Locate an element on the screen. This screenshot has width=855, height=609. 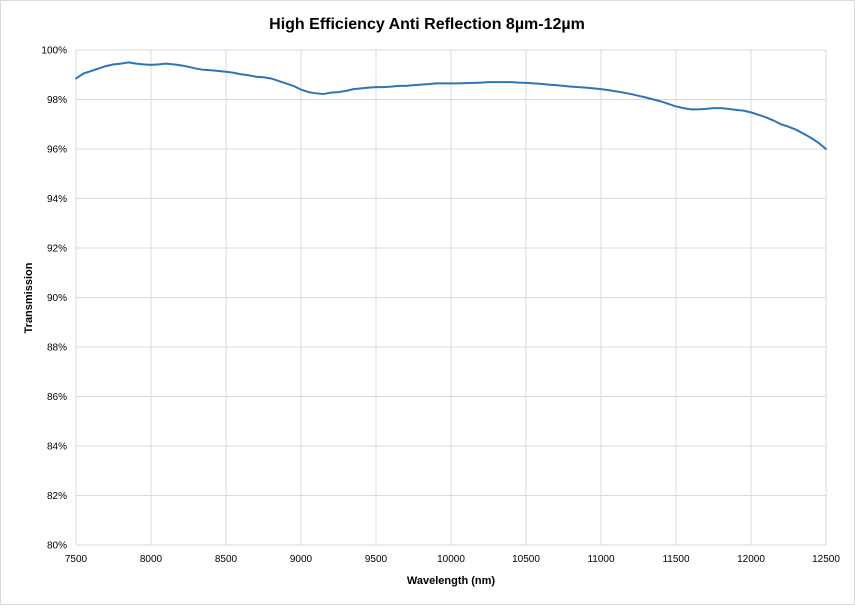
x-tick-label: 9000 is located at coordinates (301, 559).